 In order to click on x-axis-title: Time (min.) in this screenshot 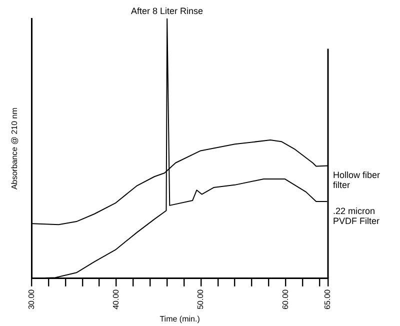, I will do `click(180, 319)`.